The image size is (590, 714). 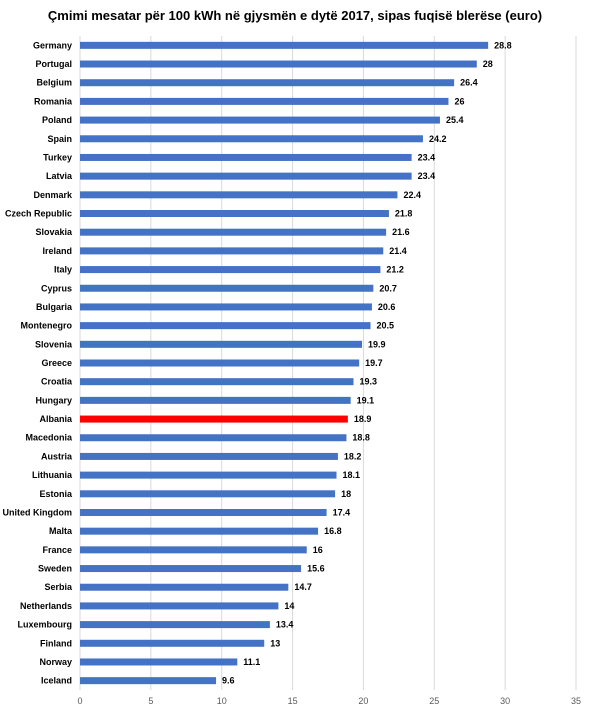 What do you see at coordinates (488, 64) in the screenshot?
I see `value-label: 28` at bounding box center [488, 64].